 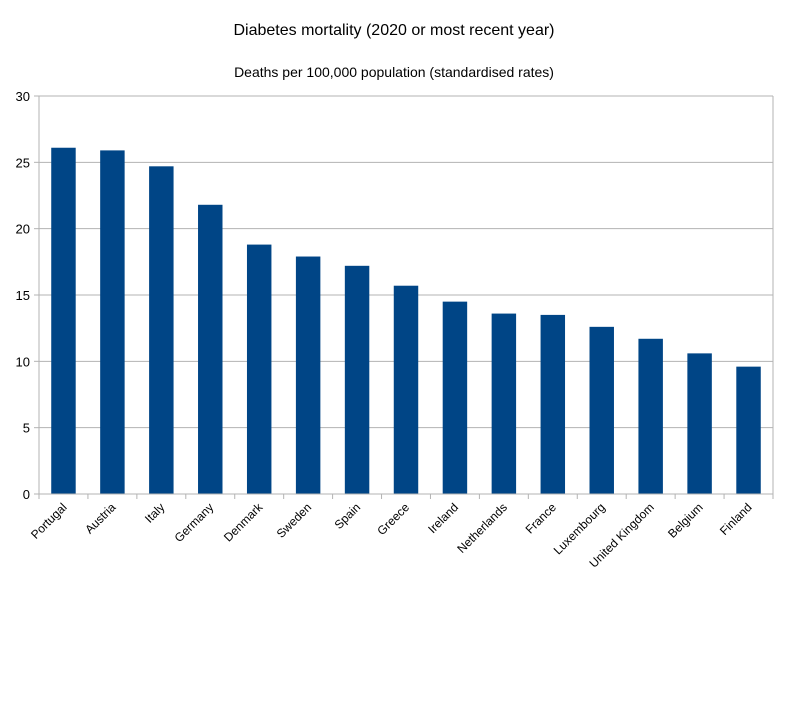 I want to click on x-tick-label: Austria, so click(x=100, y=518).